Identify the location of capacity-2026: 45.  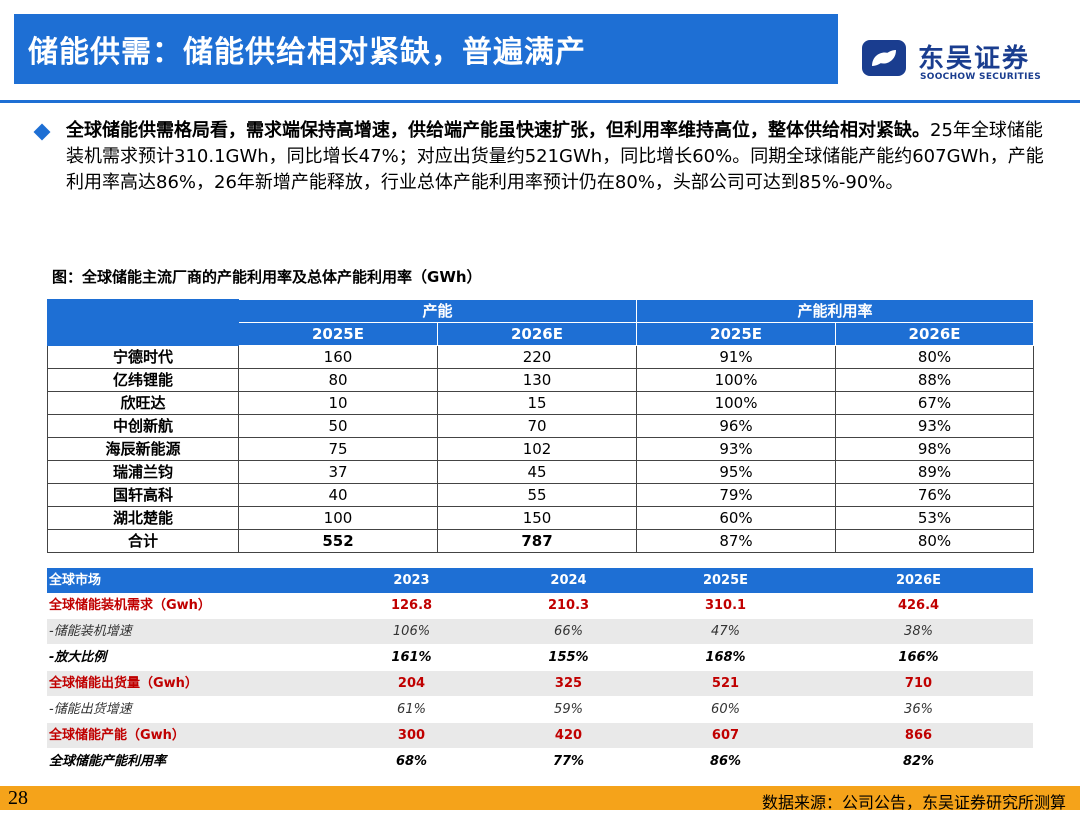
(537, 472).